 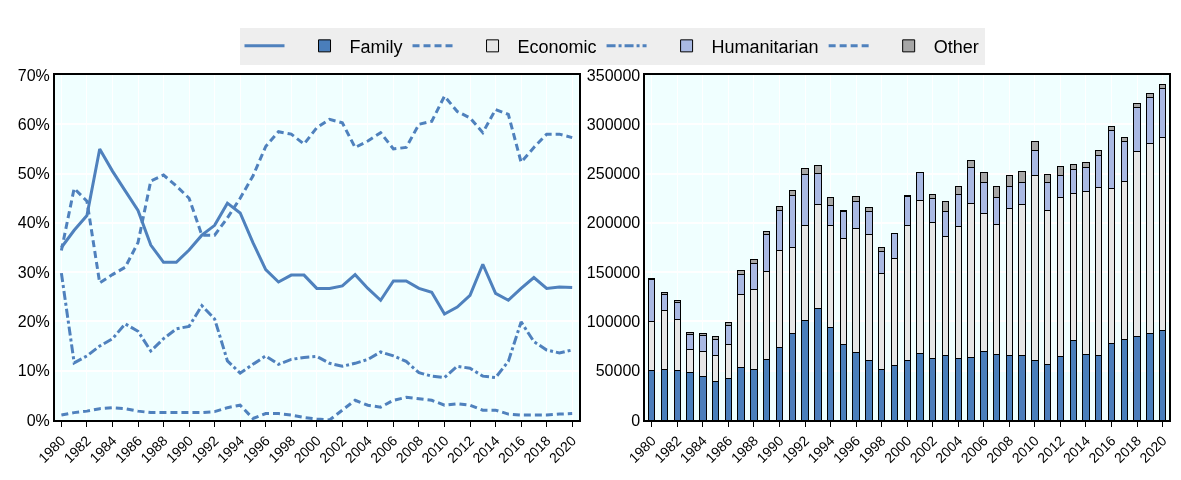 I want to click on y-tick-label: 300000, so click(x=613, y=124).